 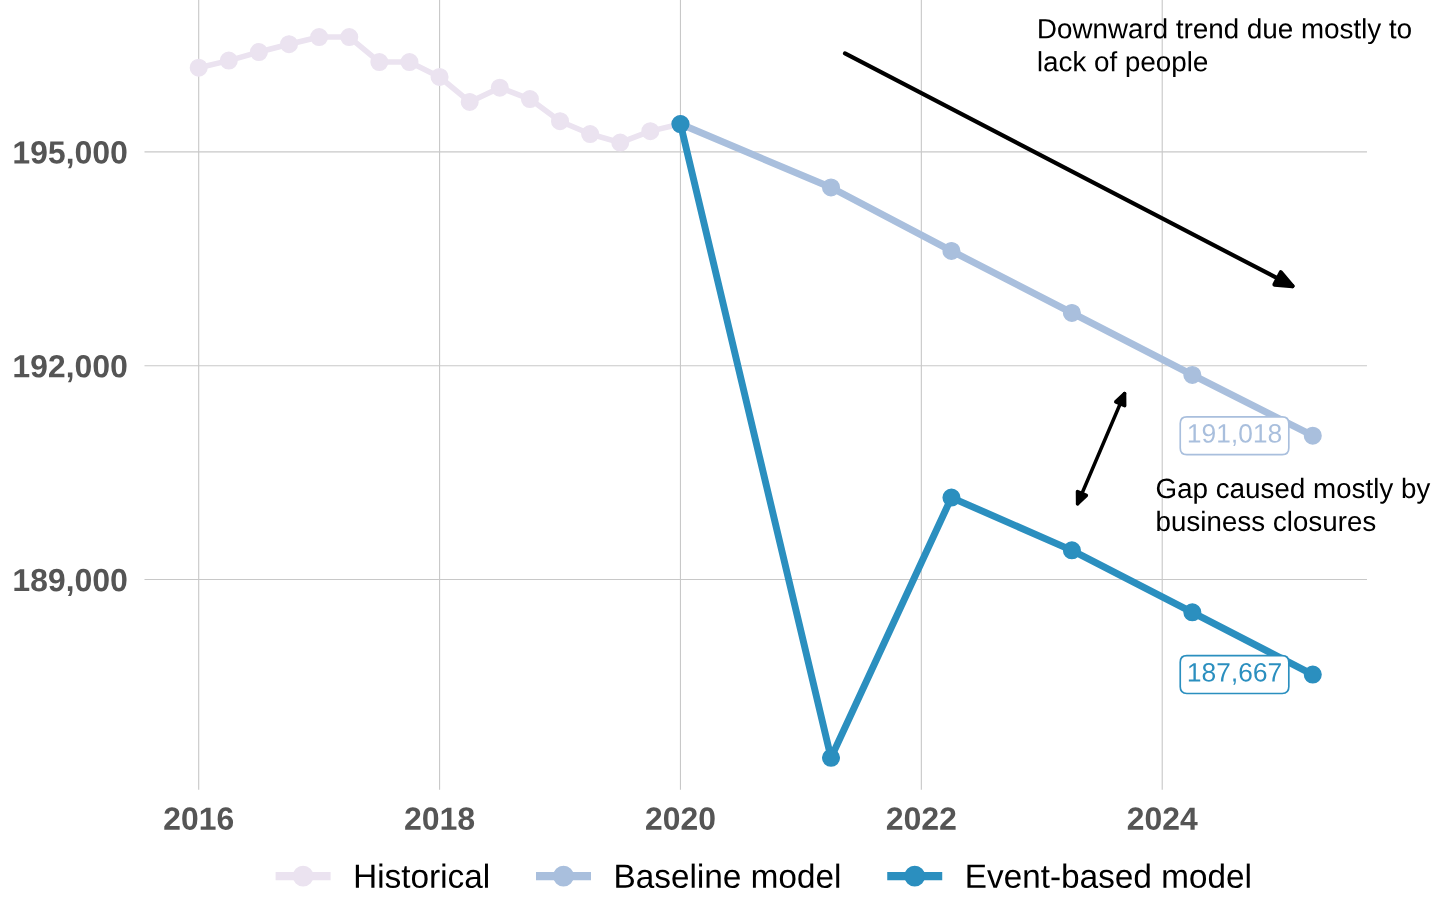 What do you see at coordinates (70, 582) in the screenshot?
I see `y-tick-label: 189,000` at bounding box center [70, 582].